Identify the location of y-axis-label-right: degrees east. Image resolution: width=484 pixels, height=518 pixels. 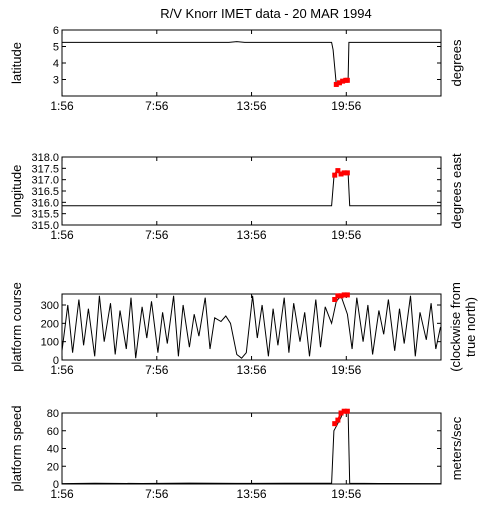
(456, 191).